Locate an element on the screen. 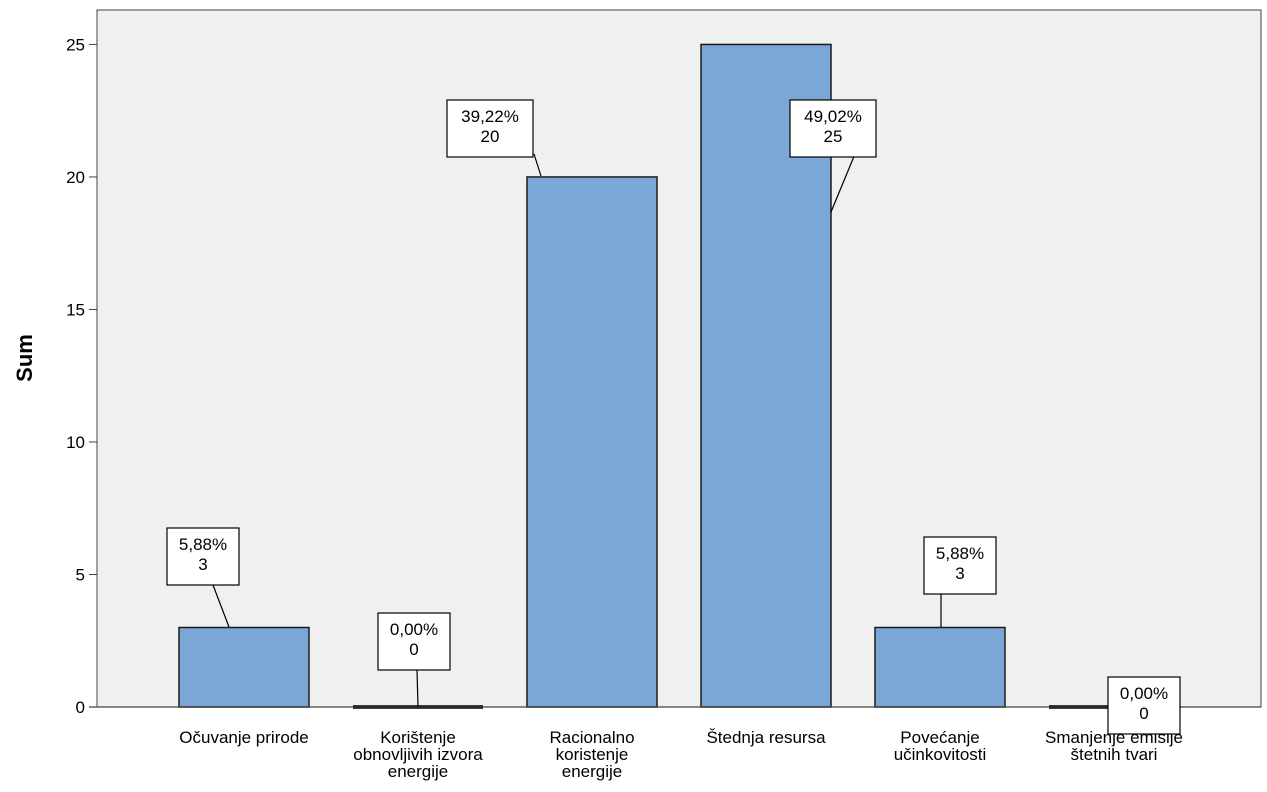  y-tick-label: 20 is located at coordinates (75, 177).